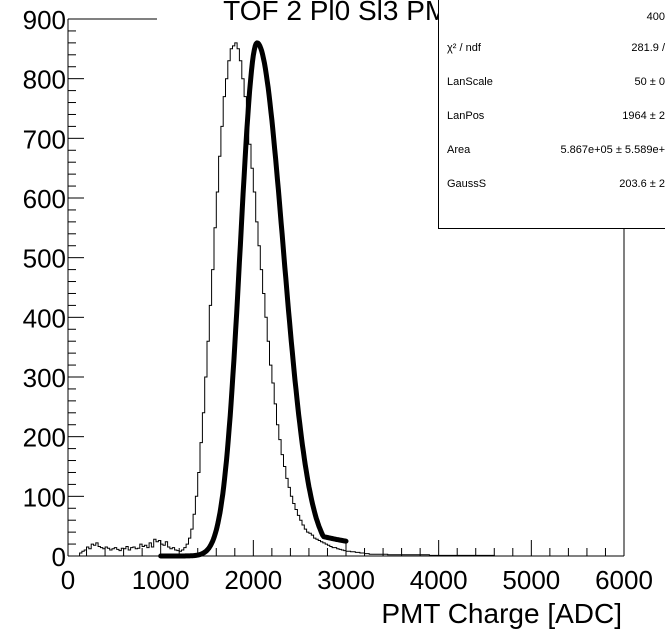  Describe the element at coordinates (68, 580) in the screenshot. I see `x-tick-label: 0` at that location.